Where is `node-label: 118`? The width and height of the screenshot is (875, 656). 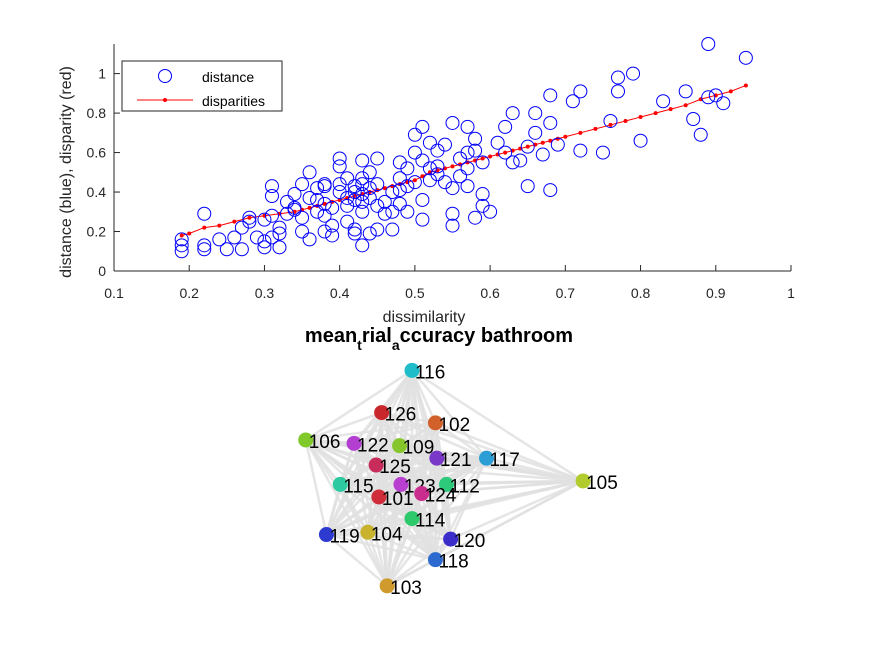 node-label: 118 is located at coordinates (453, 562).